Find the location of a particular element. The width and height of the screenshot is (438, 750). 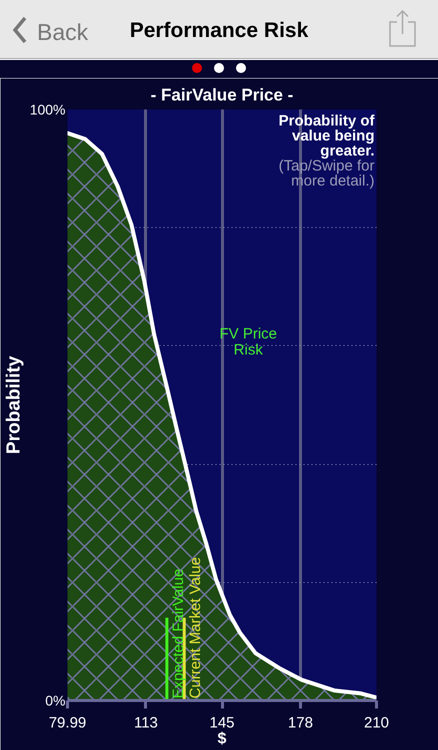

chart-title: Performance Risk is located at coordinates (219, 31).